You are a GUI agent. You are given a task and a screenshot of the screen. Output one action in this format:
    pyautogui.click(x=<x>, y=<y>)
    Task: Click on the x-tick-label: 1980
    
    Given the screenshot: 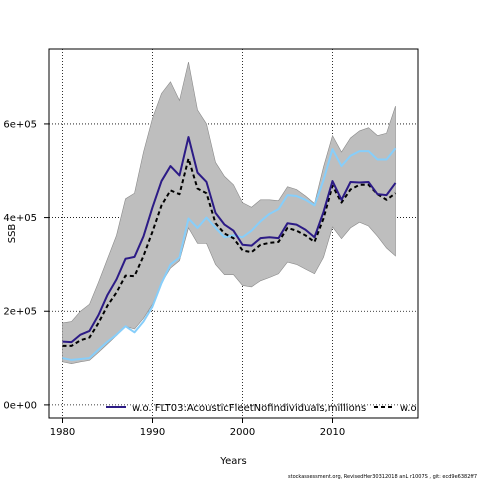 What is the action you would take?
    pyautogui.click(x=62, y=432)
    